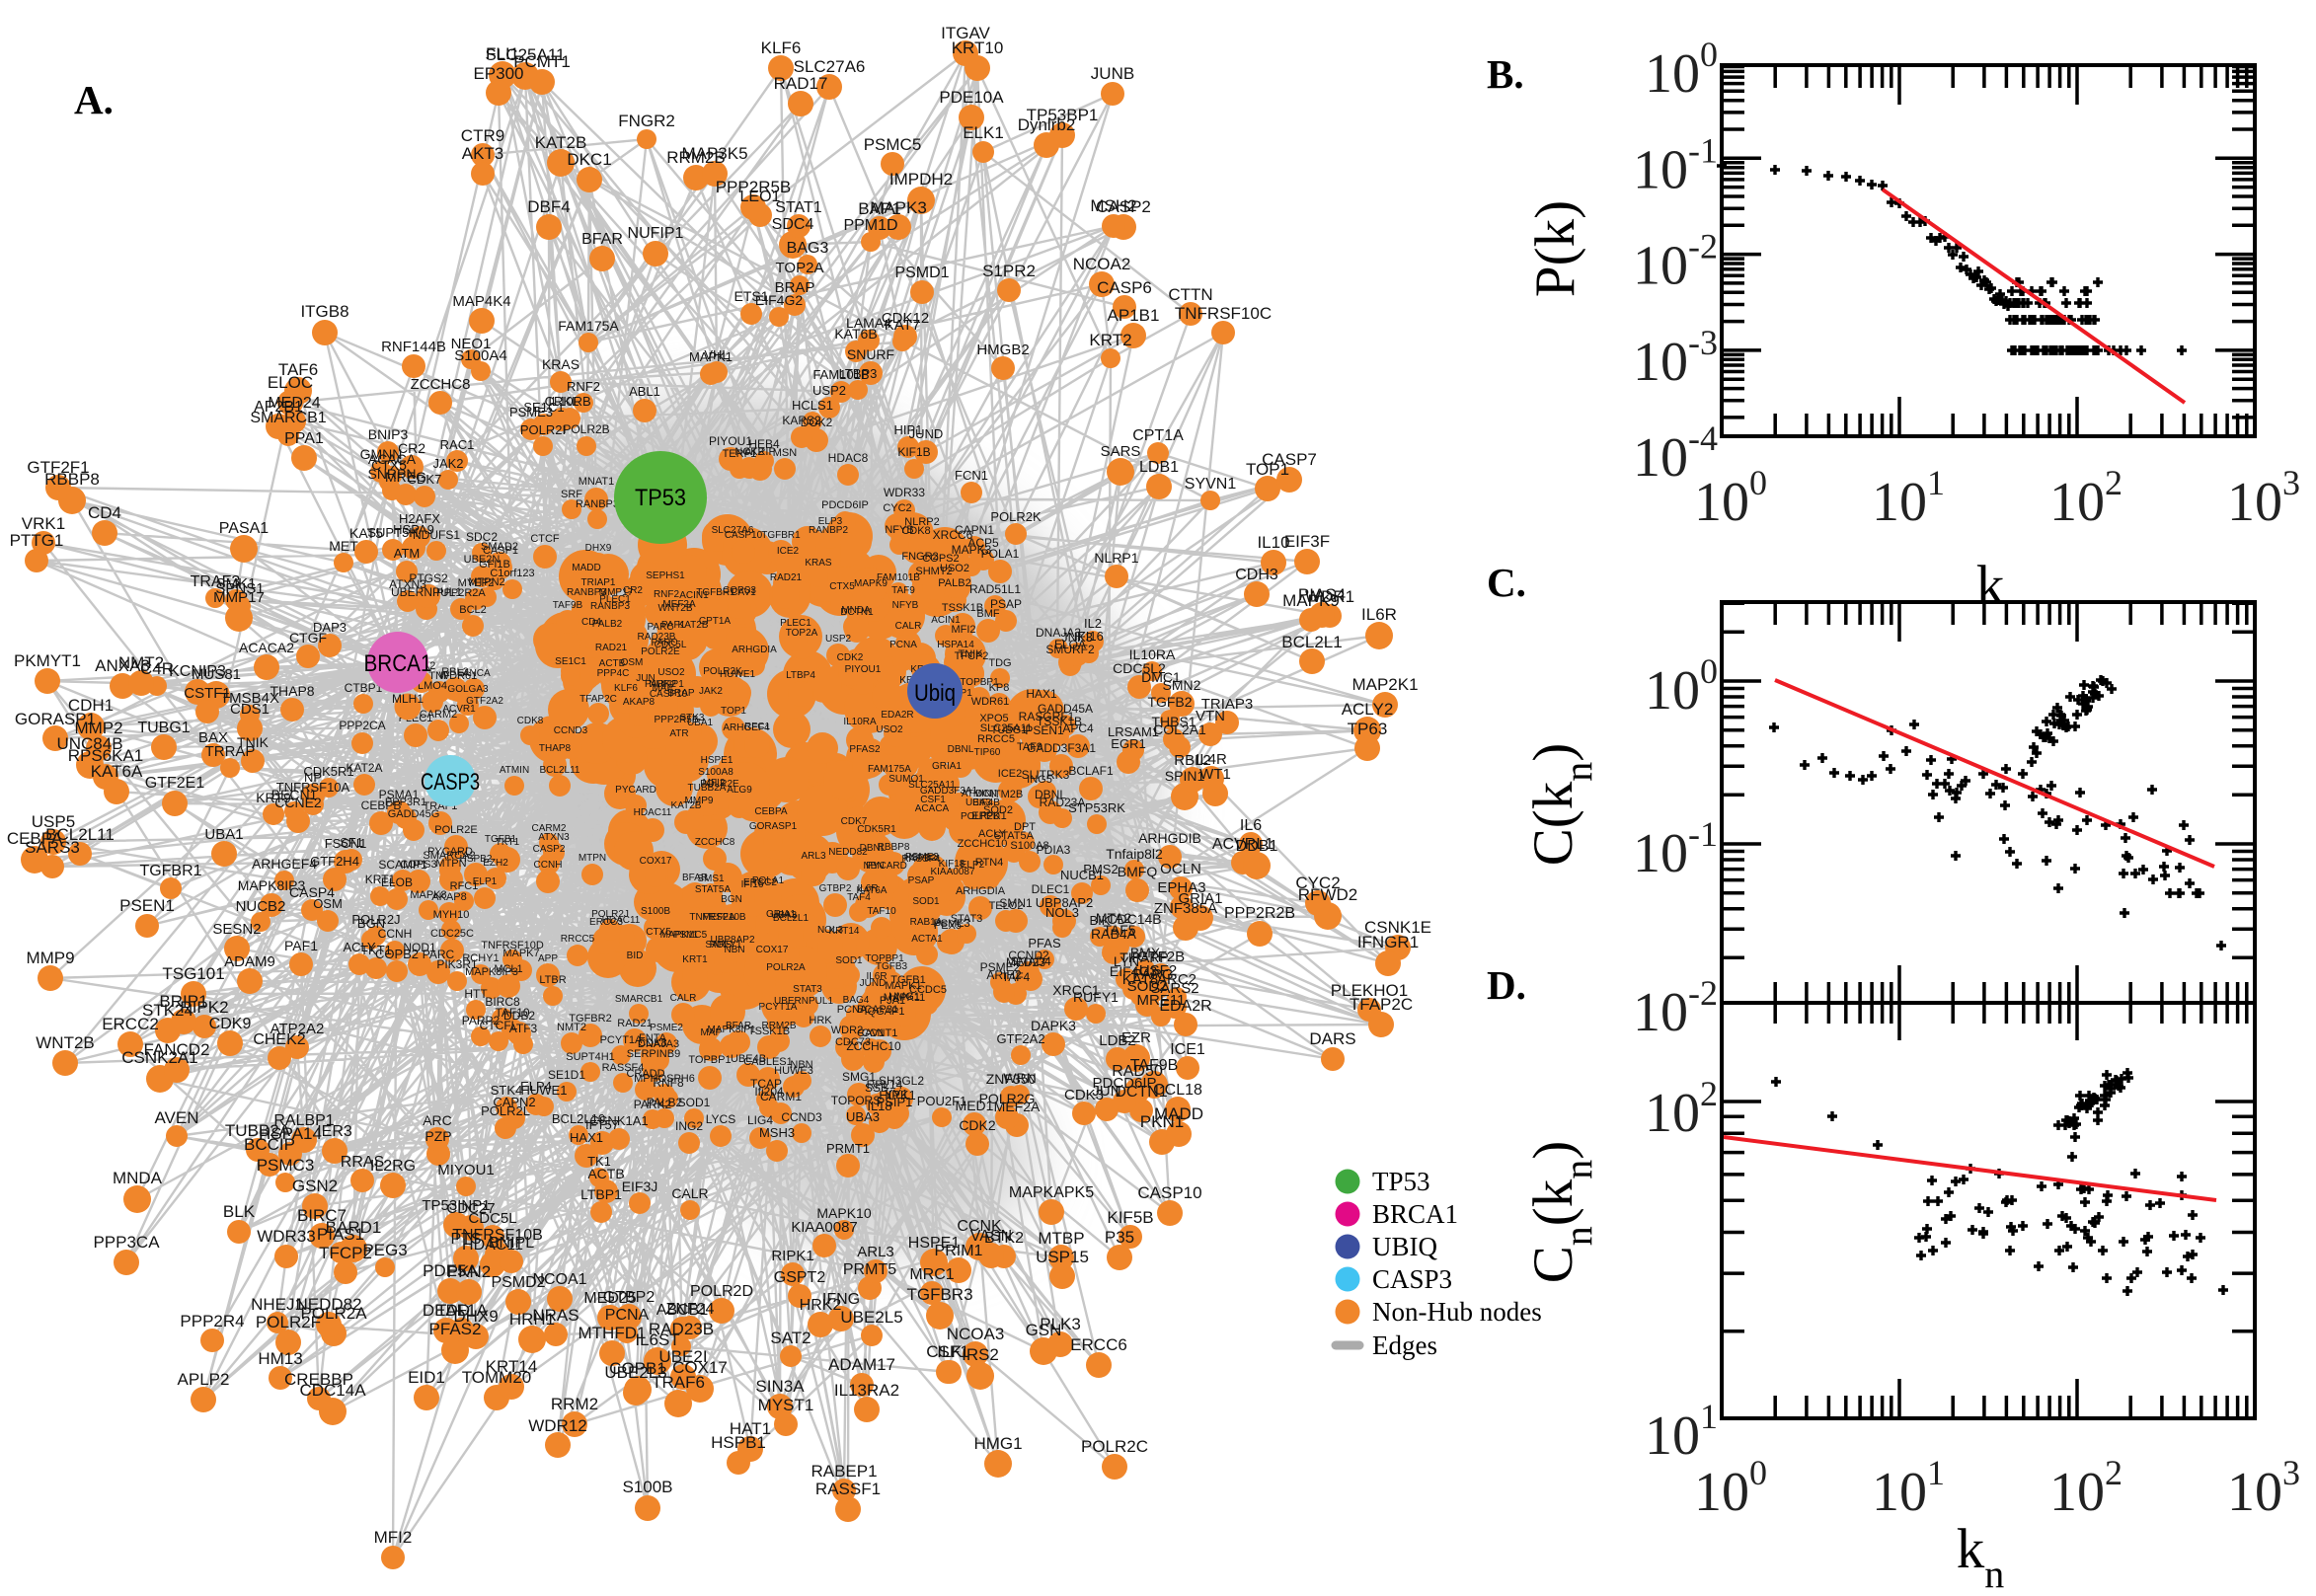  Describe the element at coordinates (511, 1243) in the screenshot. I see `svg-text: BNIPL` at that location.